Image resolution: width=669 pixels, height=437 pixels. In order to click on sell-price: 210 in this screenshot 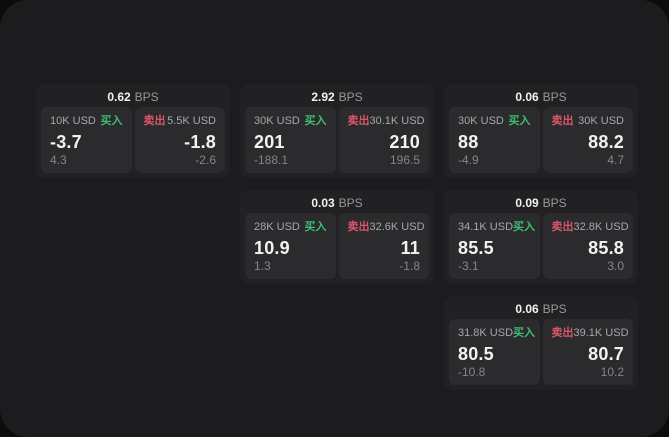, I will do `click(404, 142)`.